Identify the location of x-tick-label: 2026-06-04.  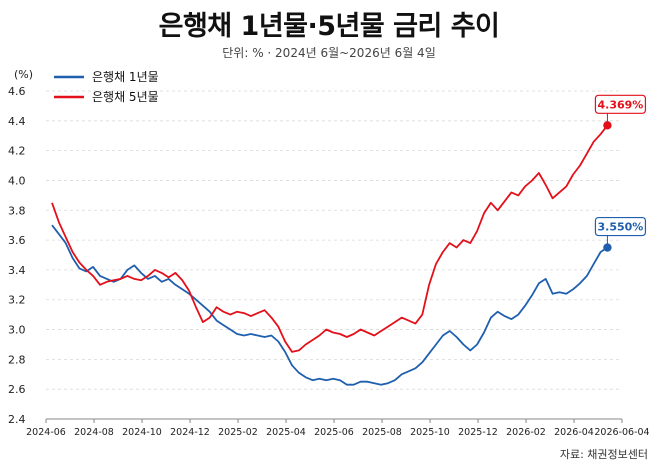
(621, 432).